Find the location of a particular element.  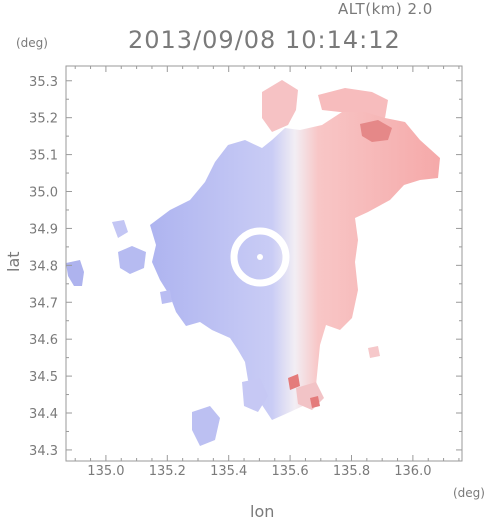

echo-cell-west-a is located at coordinates (75, 273).